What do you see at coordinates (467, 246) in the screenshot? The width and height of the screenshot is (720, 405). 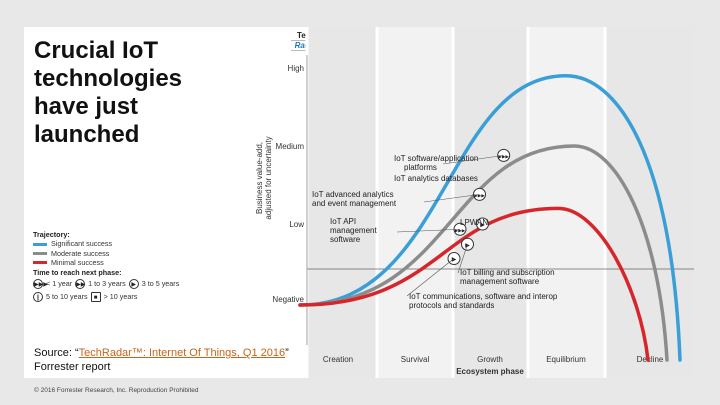 I see `tech-marker-icon-5: ▶` at bounding box center [467, 246].